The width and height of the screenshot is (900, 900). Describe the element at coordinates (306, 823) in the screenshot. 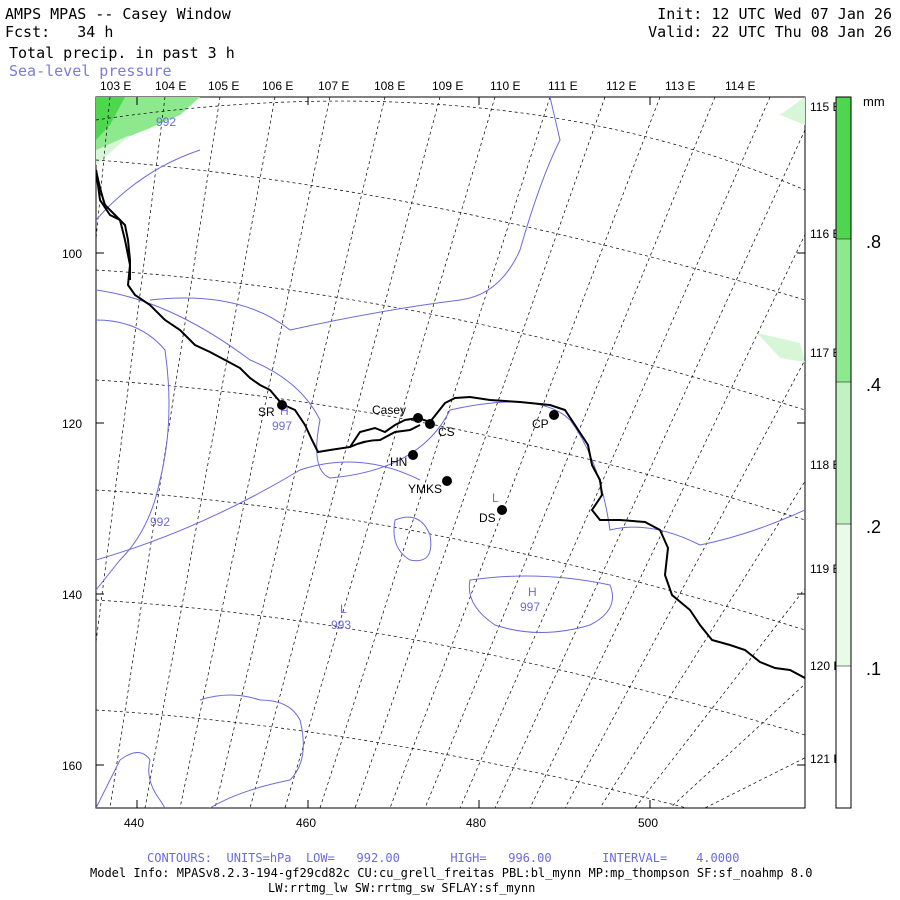

I see `x-grid-label: 460` at that location.